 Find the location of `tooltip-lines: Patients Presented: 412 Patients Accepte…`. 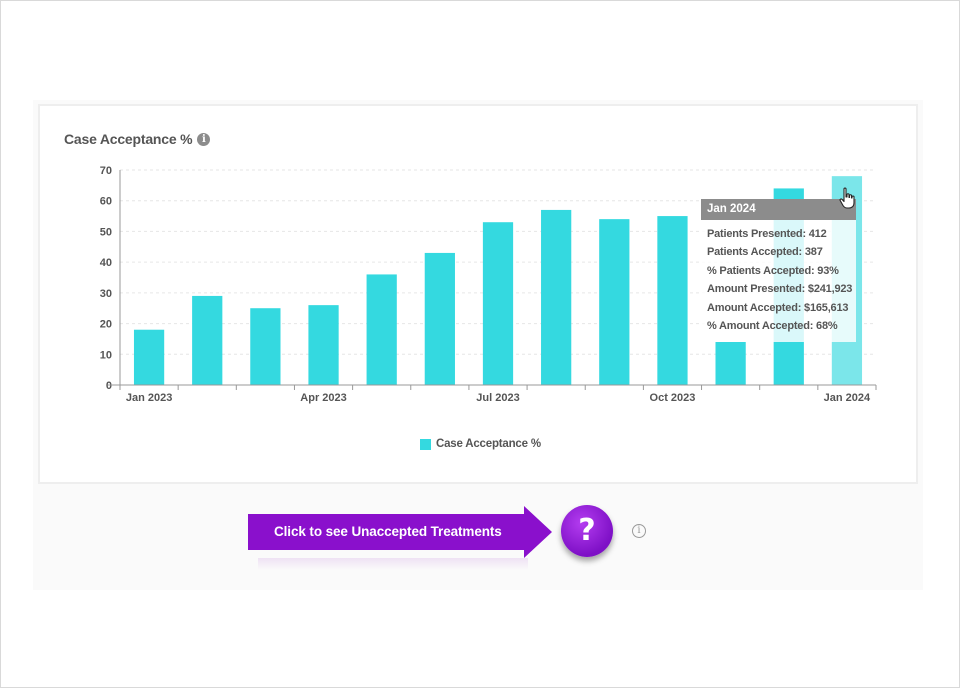

tooltip-lines: Patients Presented: 412 Patients Accepte… is located at coordinates (778, 277).